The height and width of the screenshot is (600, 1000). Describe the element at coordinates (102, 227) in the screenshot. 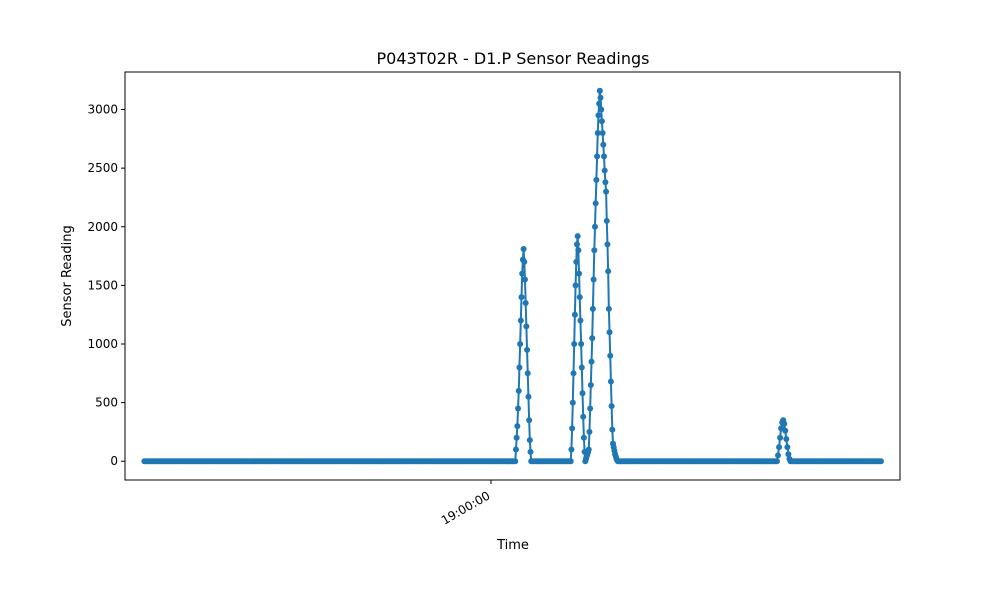

I see `y-tick-label: 2000` at that location.